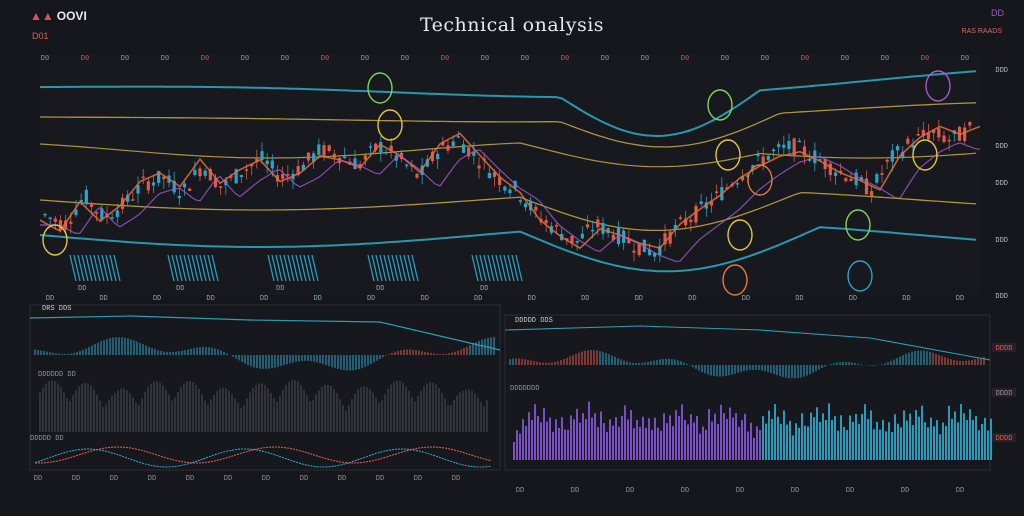 This screenshot has height=516, width=1024. What do you see at coordinates (484, 289) in the screenshot?
I see `volume-label: DD` at bounding box center [484, 289].